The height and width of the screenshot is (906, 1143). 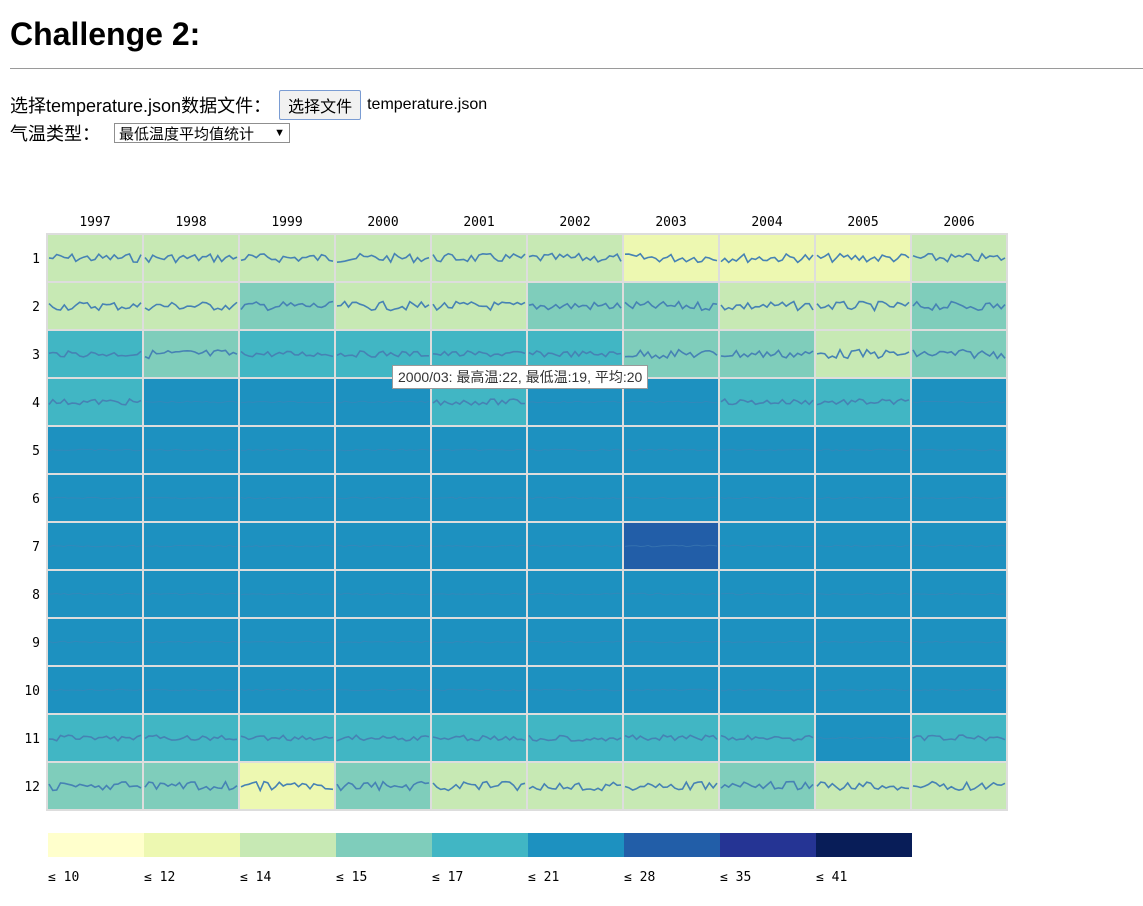 I want to click on temperature-type-select: 最低温度平均值统计 ▼, so click(x=202, y=133).